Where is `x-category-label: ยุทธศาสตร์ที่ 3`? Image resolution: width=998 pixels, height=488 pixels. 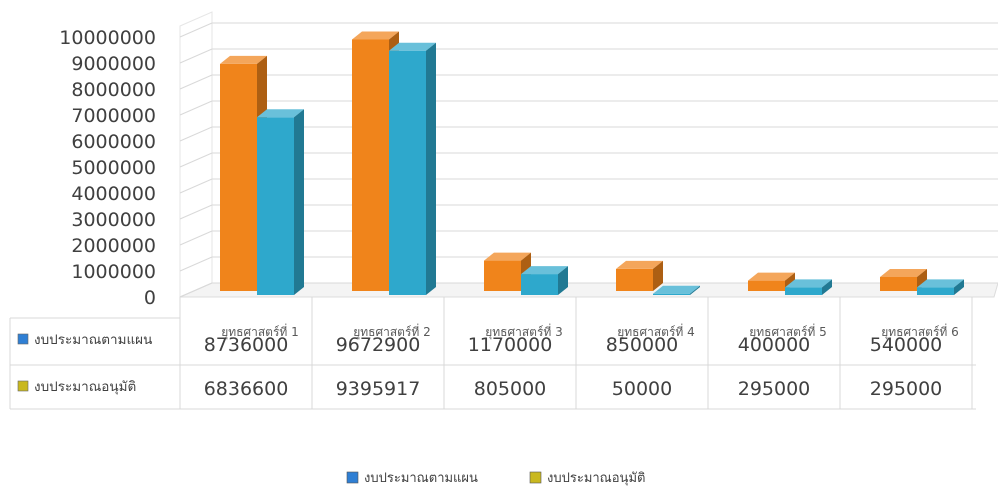 x-category-label: ยุทธศาสตร์ที่ 3 is located at coordinates (524, 331).